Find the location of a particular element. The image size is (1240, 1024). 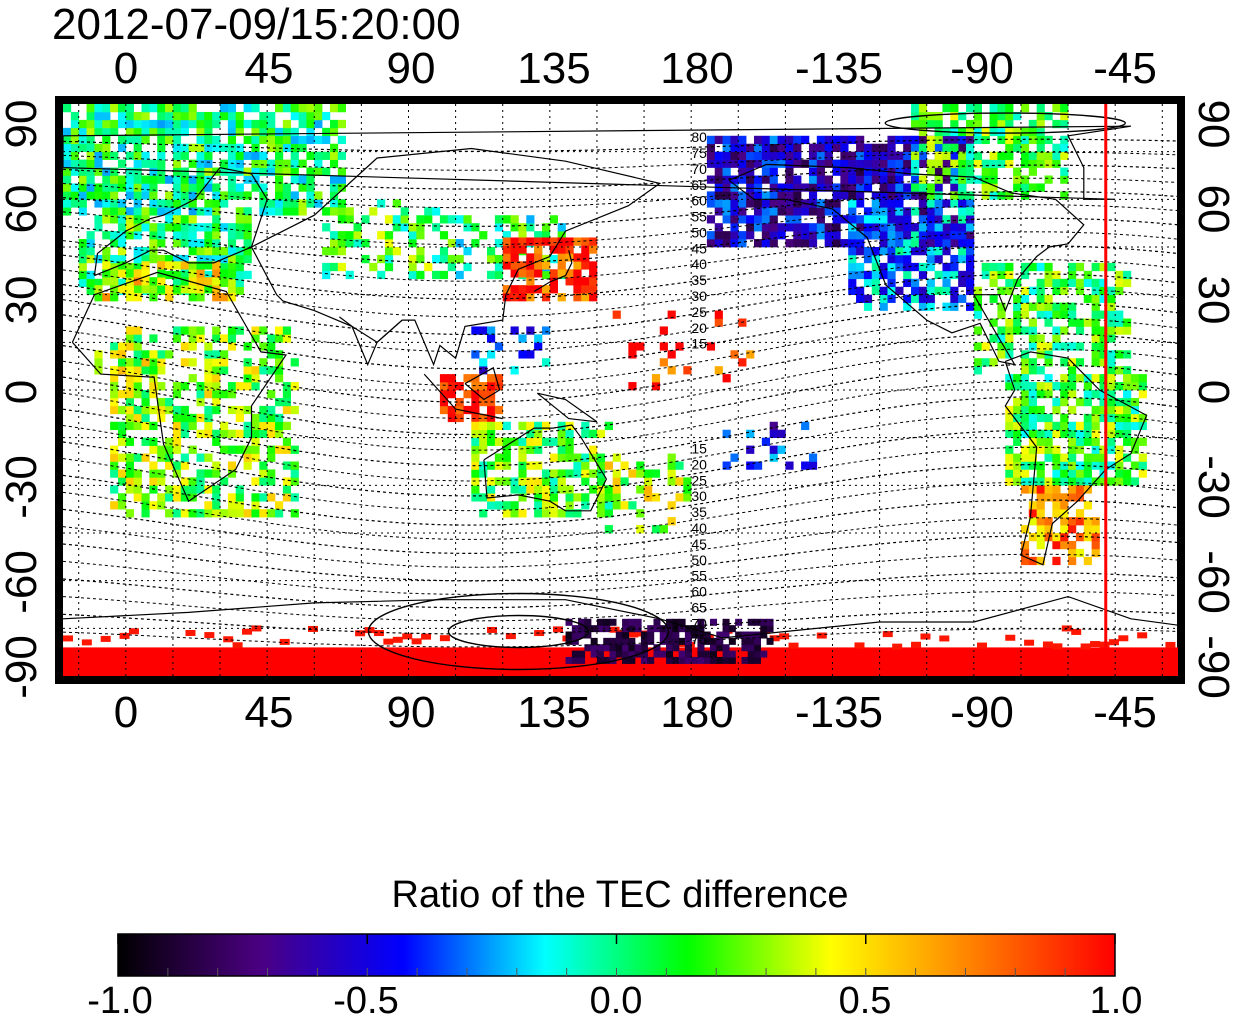

lon-tick-top-m135: -135 is located at coordinates (839, 68).